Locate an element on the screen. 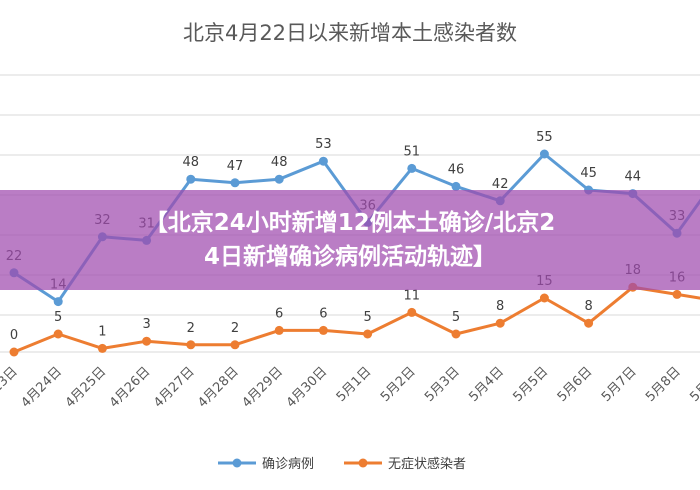 The image size is (700, 490). data-label: 0 is located at coordinates (14, 335).